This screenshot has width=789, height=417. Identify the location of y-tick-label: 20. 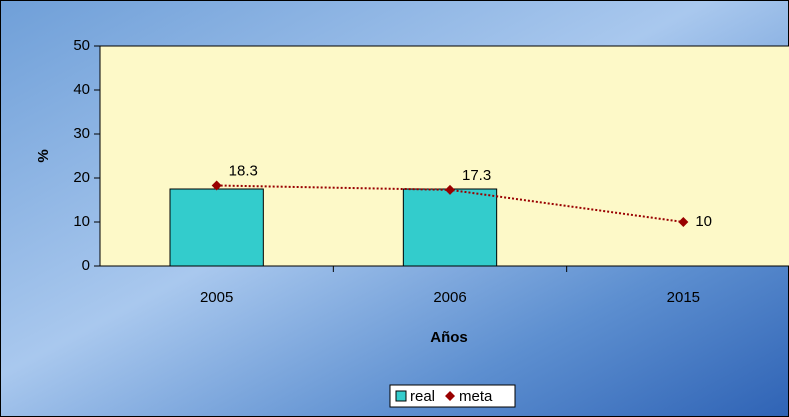
(81, 177).